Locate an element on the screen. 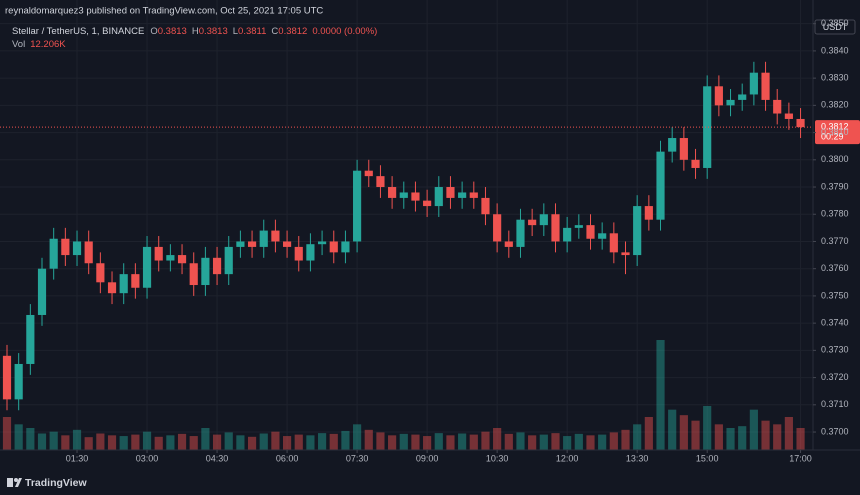 This screenshot has width=860, height=495. volume-label: Vol is located at coordinates (18, 44).